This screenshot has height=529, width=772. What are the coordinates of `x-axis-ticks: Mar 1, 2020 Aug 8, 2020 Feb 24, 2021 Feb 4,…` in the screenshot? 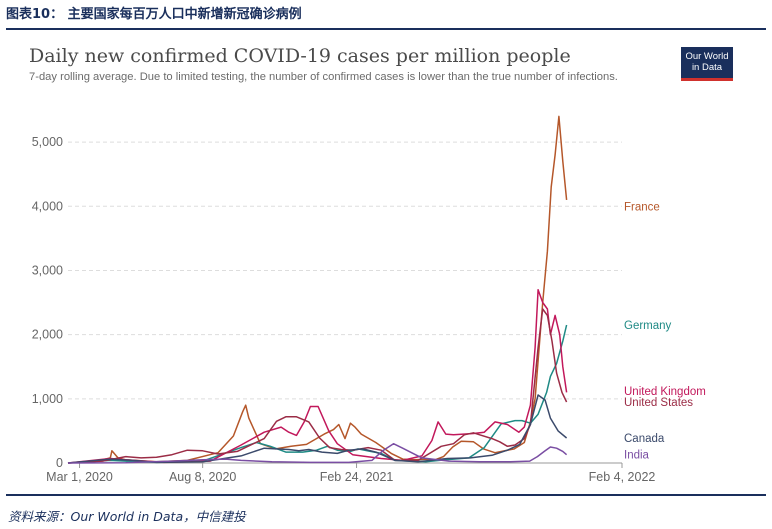 It's located at (350, 473).